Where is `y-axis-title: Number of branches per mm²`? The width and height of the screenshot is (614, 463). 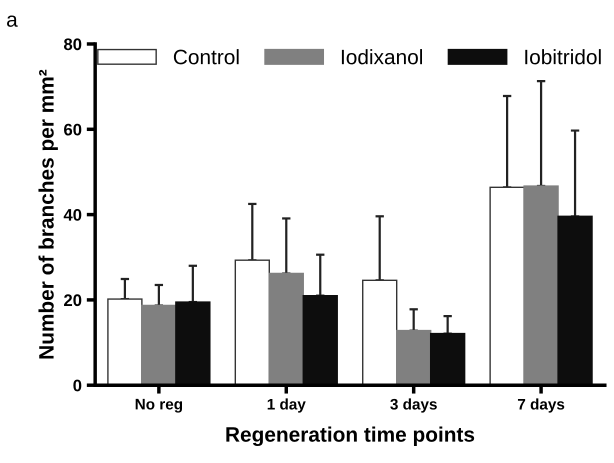 y-axis-title: Number of branches per mm² is located at coordinates (48, 214).